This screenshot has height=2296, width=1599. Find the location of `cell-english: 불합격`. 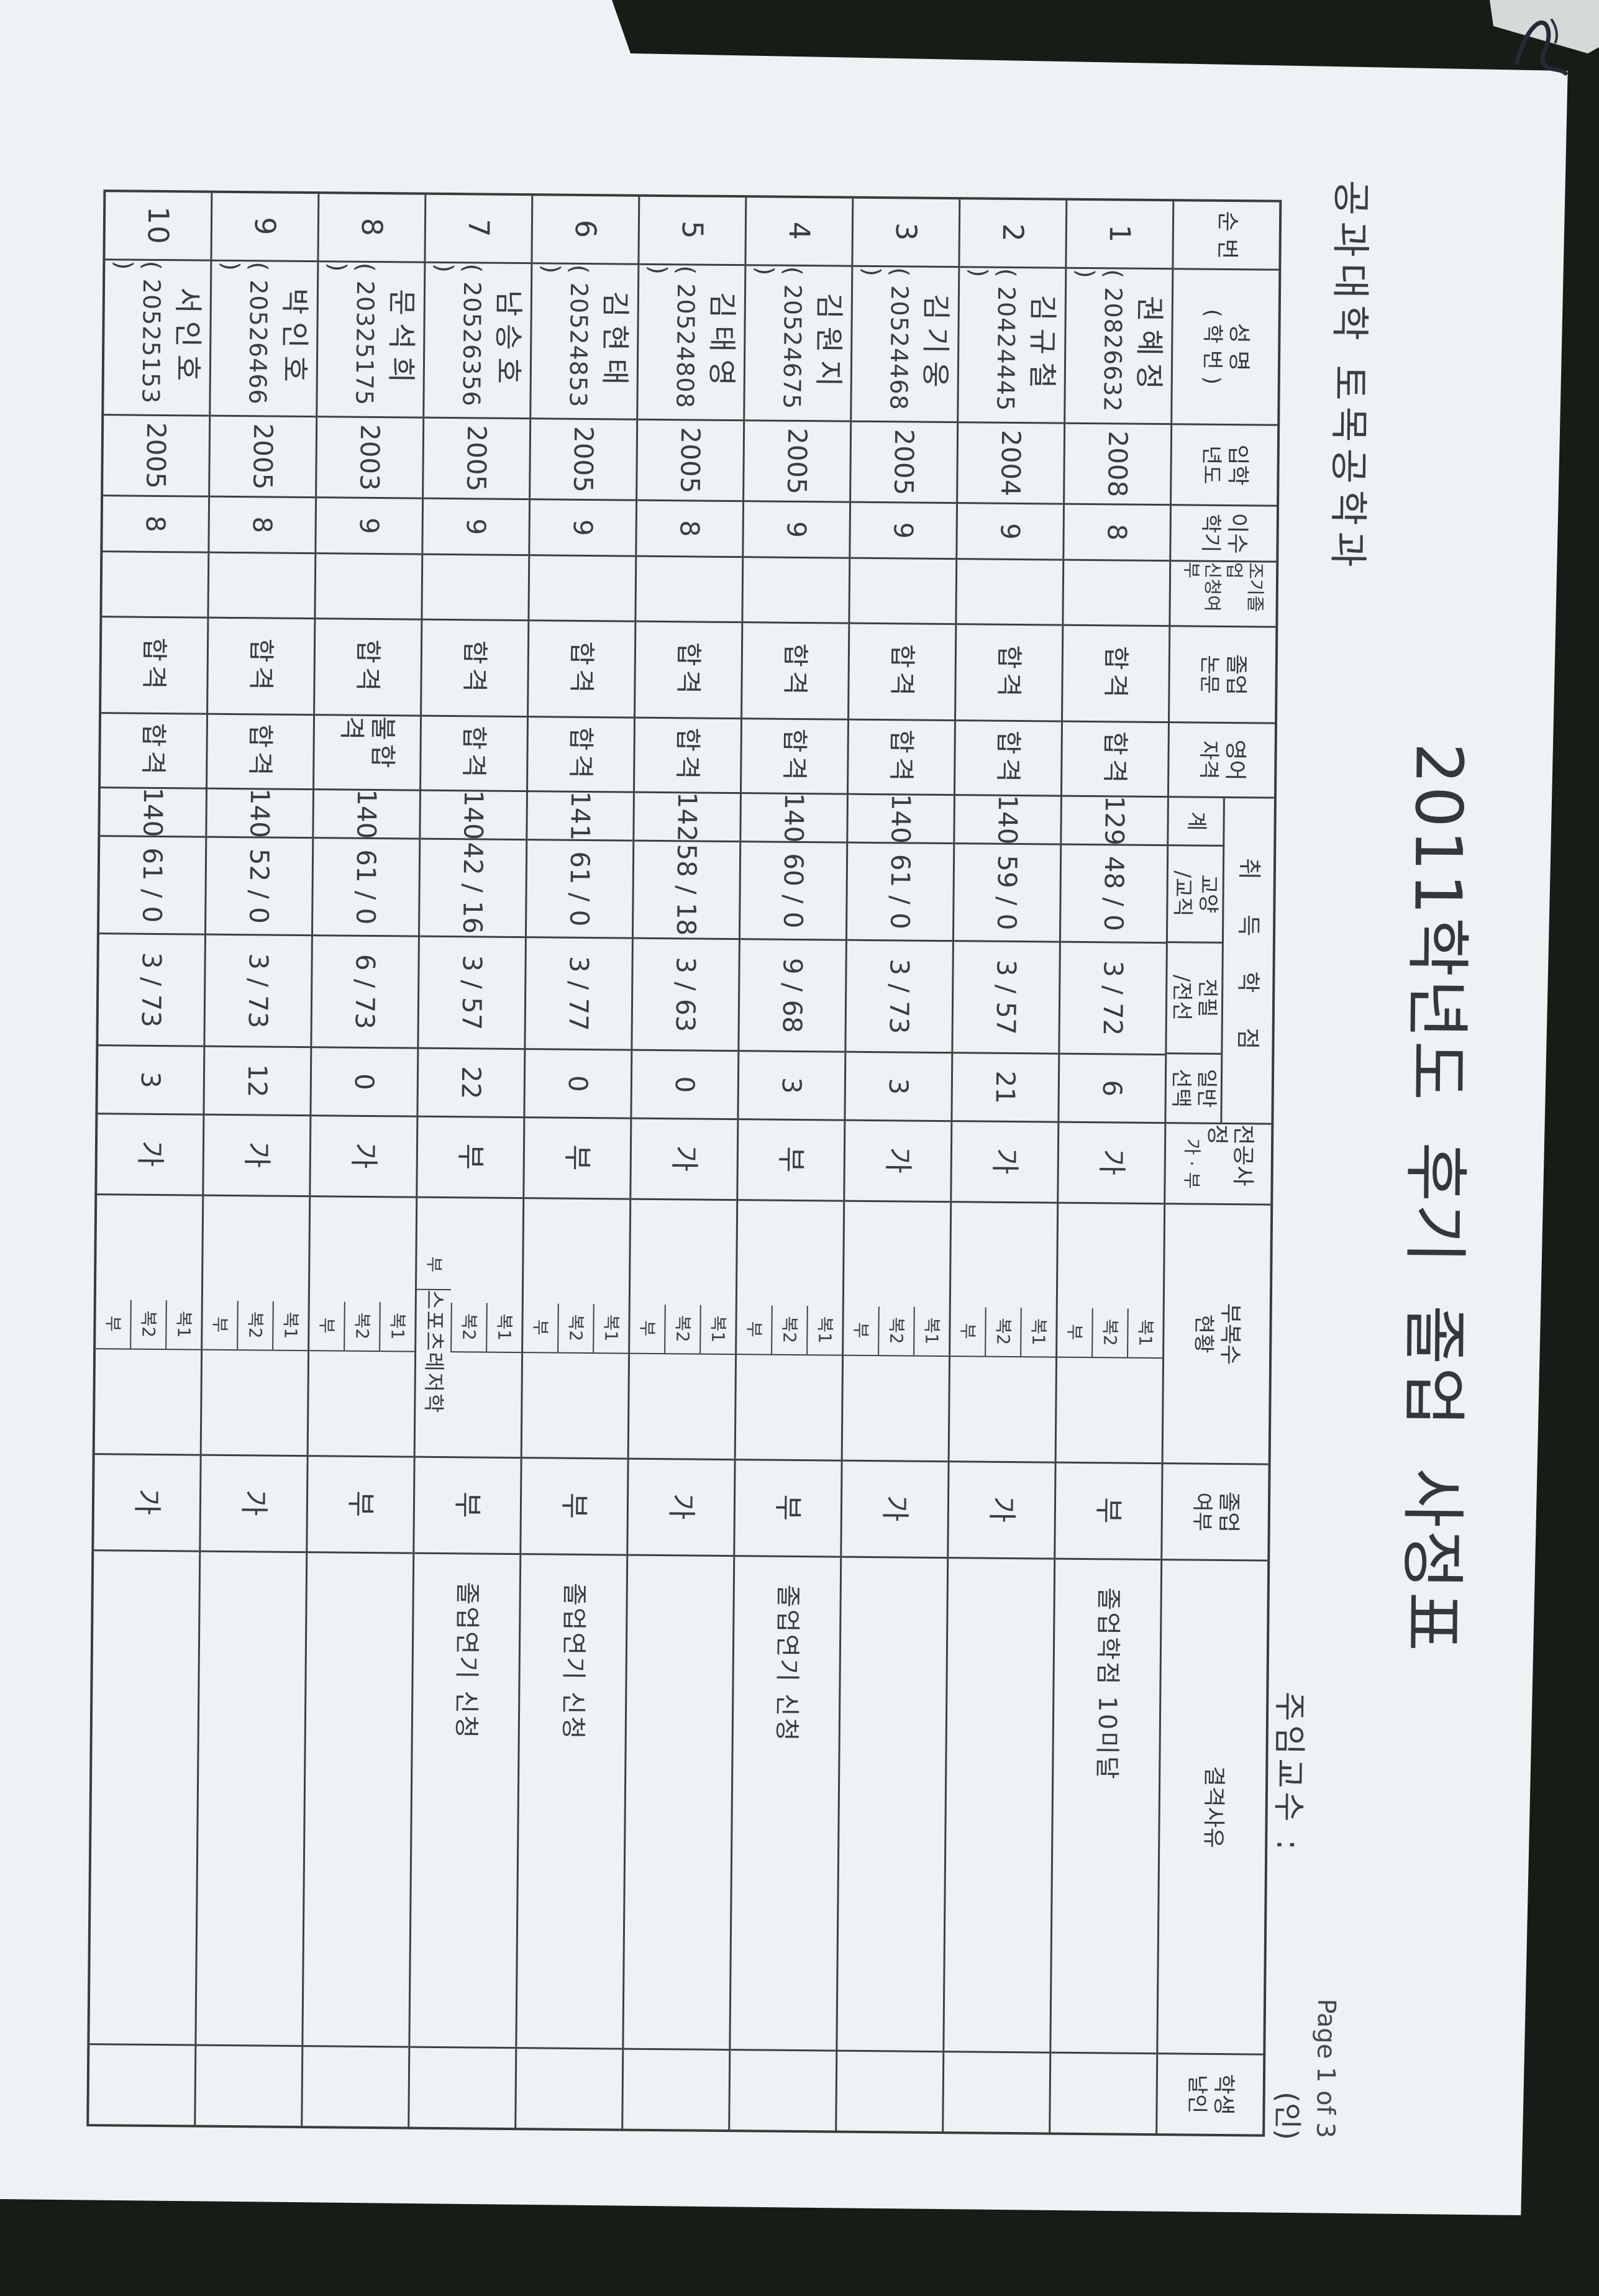

cell-english: 불합격 is located at coordinates (367, 753).